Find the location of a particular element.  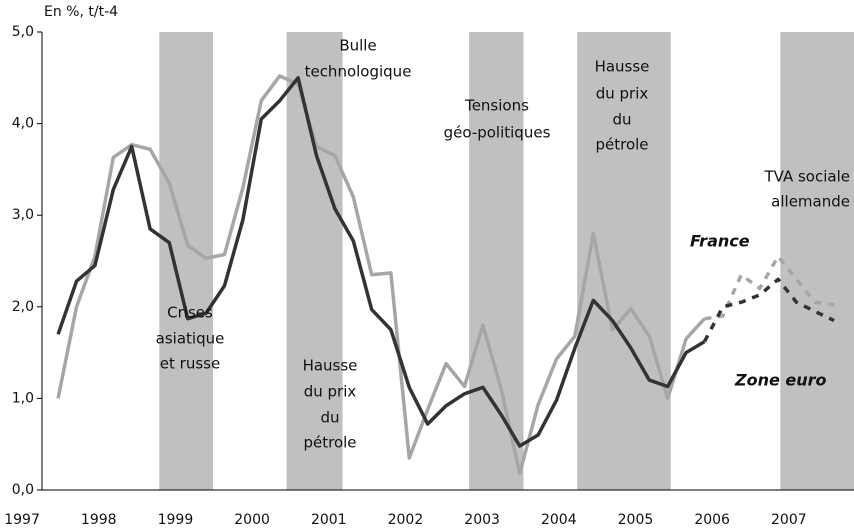

x-tick-label: 1998 is located at coordinates (99, 520).